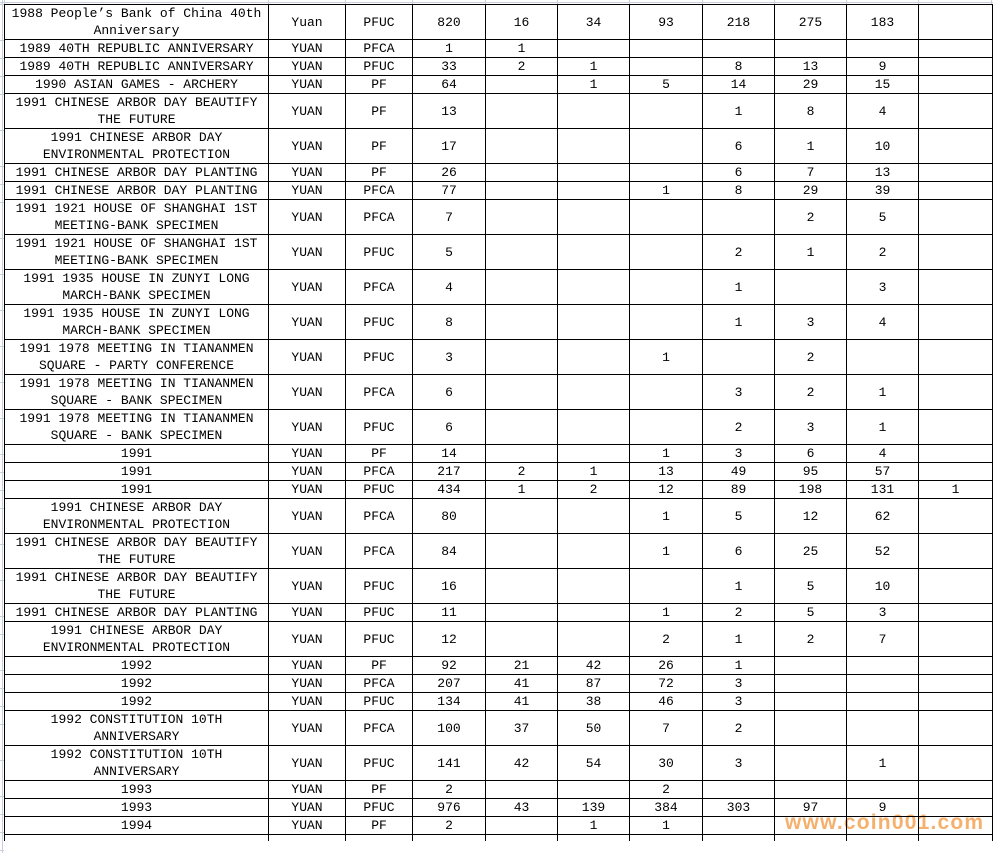 The image size is (993, 853). I want to click on row-count-cell: 43, so click(521, 807).